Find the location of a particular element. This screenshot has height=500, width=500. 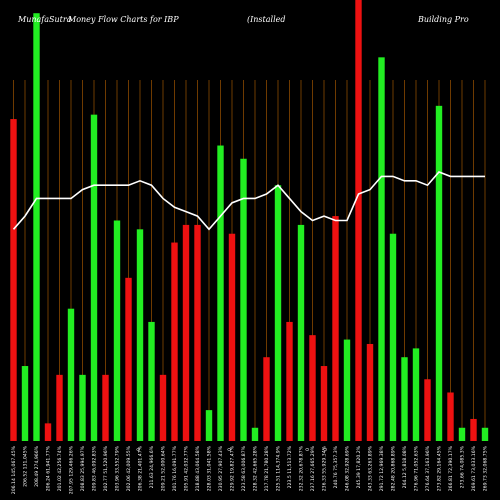

x-tick-label: 282.48 20,868.89% is located at coordinates (394, 468).